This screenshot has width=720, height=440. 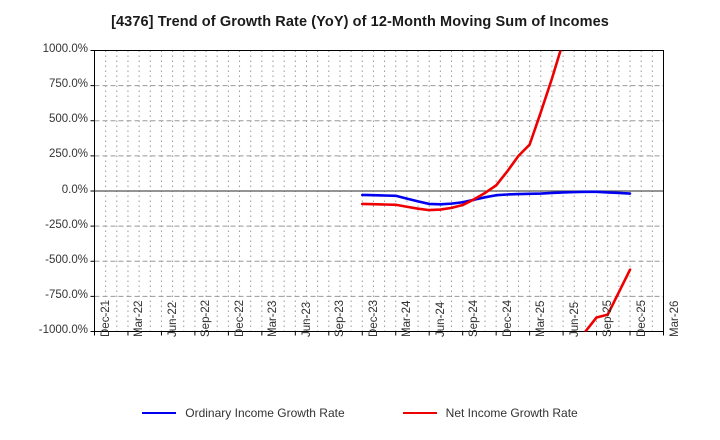 What do you see at coordinates (68, 84) in the screenshot?
I see `y-axis-tick-label: 750.0%` at bounding box center [68, 84].